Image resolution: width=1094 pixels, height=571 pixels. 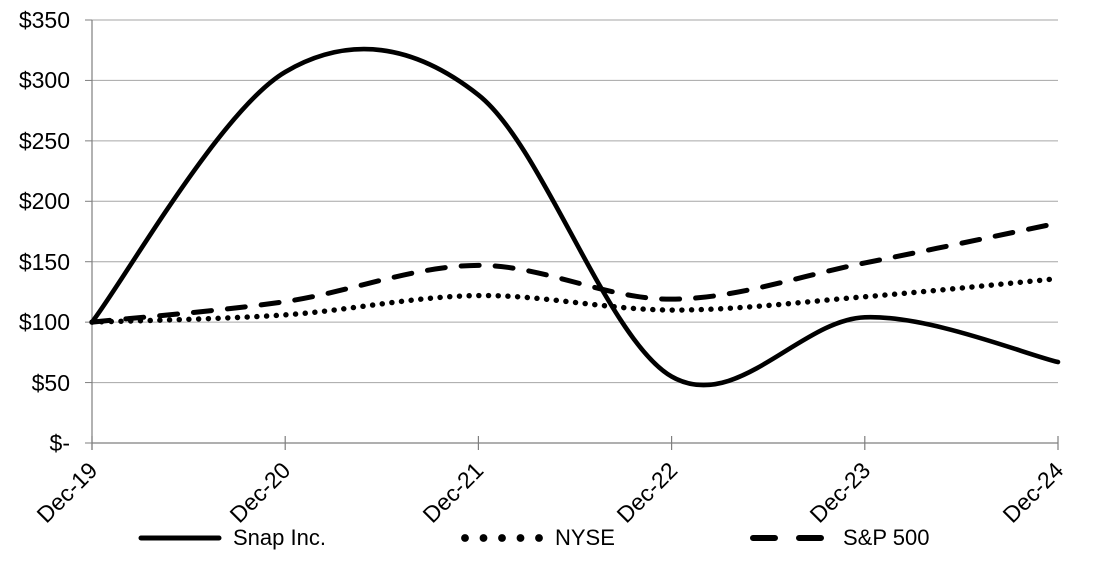 I want to click on legend-label: NYSE, so click(x=585, y=537).